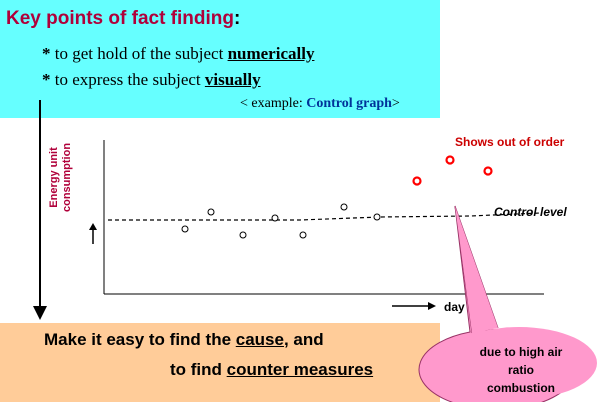 The image size is (600, 402). I want to click on control-level-label: Control level, so click(530, 212).